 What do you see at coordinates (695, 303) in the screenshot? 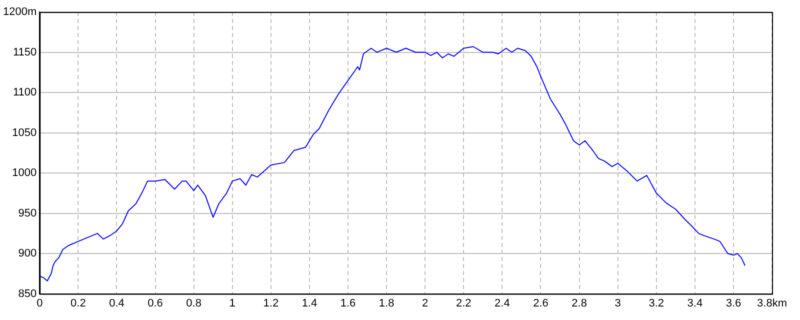
I see `x-tick-label: 3.4` at bounding box center [695, 303].